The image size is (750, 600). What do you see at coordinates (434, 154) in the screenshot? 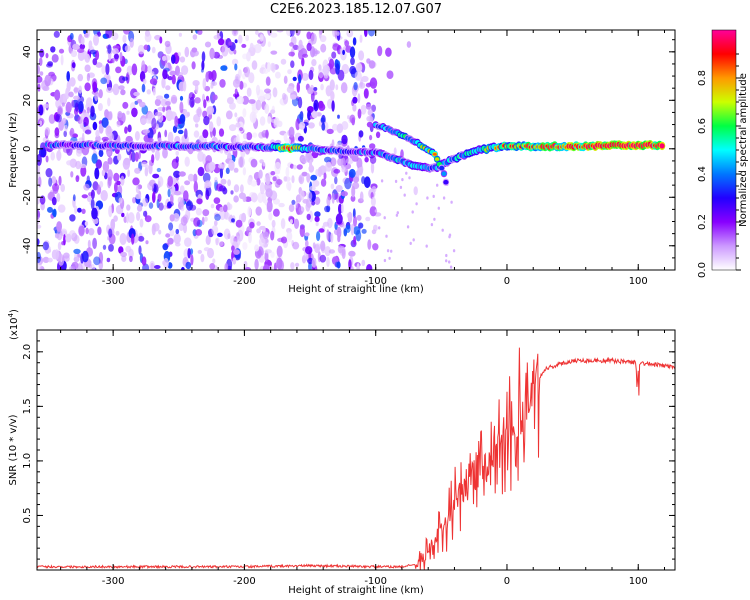
I see `spectrogram-branch-track-segment` at bounding box center [434, 154].